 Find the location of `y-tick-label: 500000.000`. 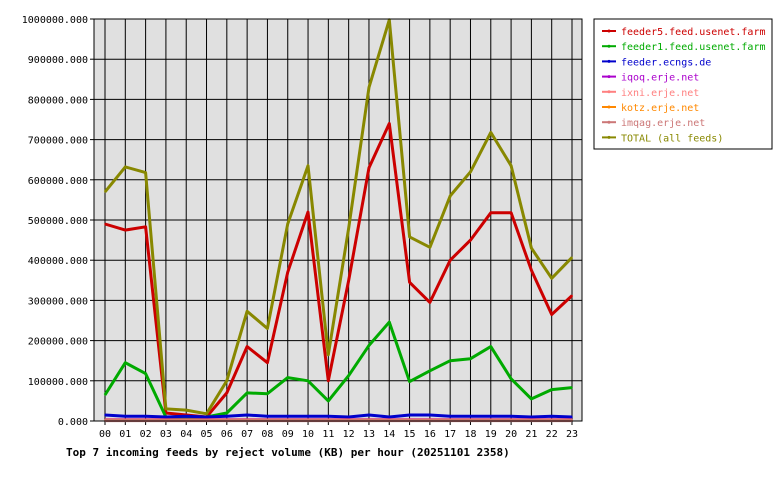

y-tick-label: 500000.000 is located at coordinates (58, 221).